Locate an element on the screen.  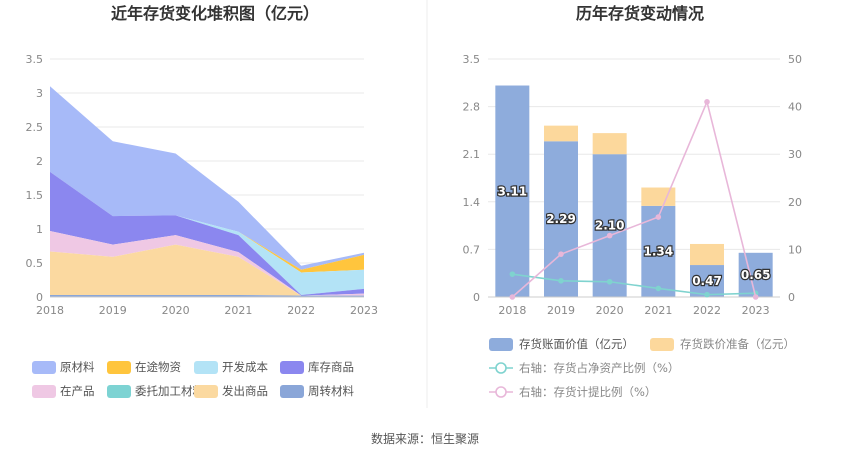
right-y2-tick-label: 20 is located at coordinates (795, 202).